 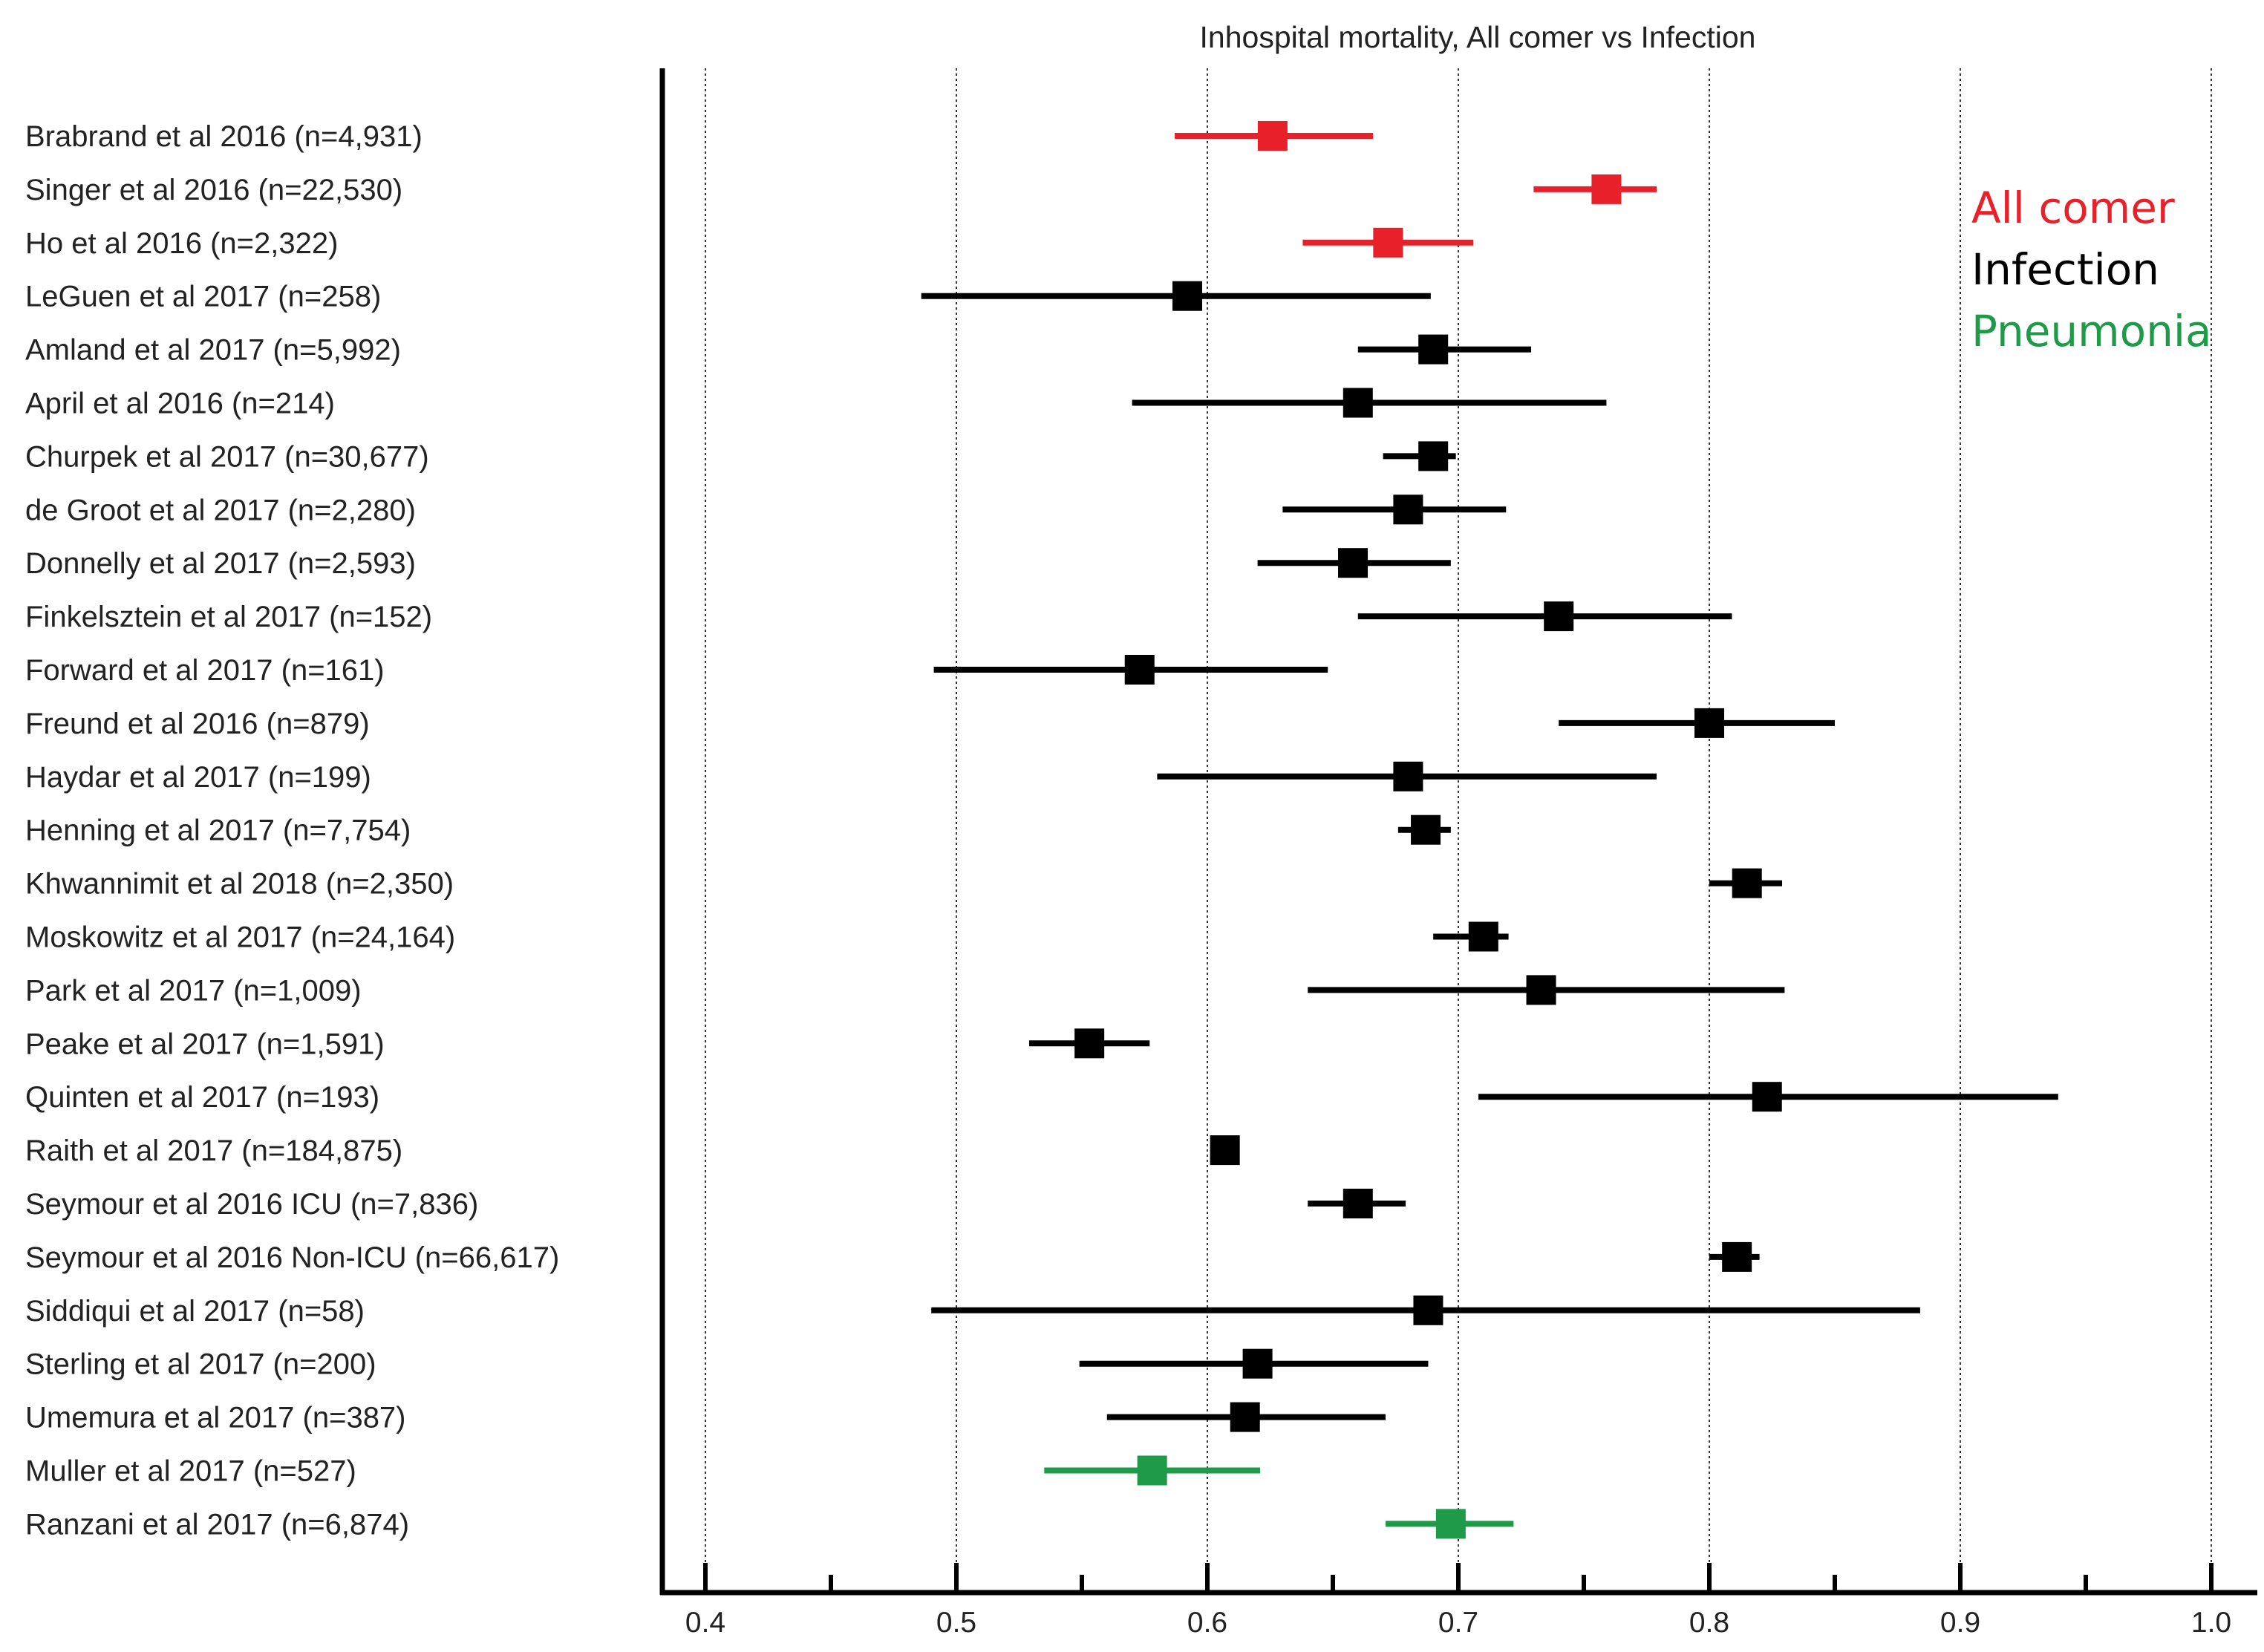 I want to click on study-label: Finkelsztein et al 2017 (n=152), so click(x=228, y=617).